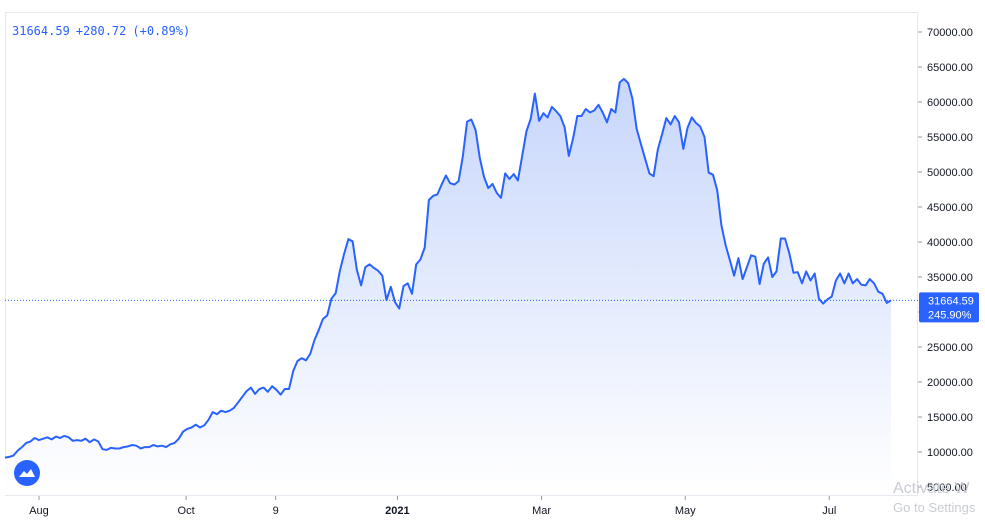 The width and height of the screenshot is (985, 527). I want to click on price-readout: 31664.59 +280.72 (+0.89%), so click(104, 31).